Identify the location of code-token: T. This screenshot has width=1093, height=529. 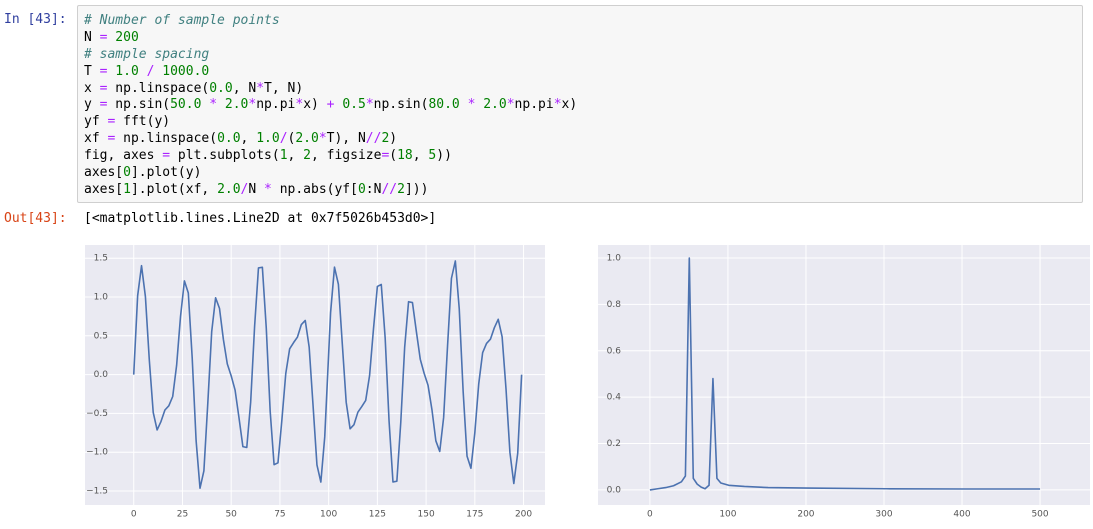
(92, 71).